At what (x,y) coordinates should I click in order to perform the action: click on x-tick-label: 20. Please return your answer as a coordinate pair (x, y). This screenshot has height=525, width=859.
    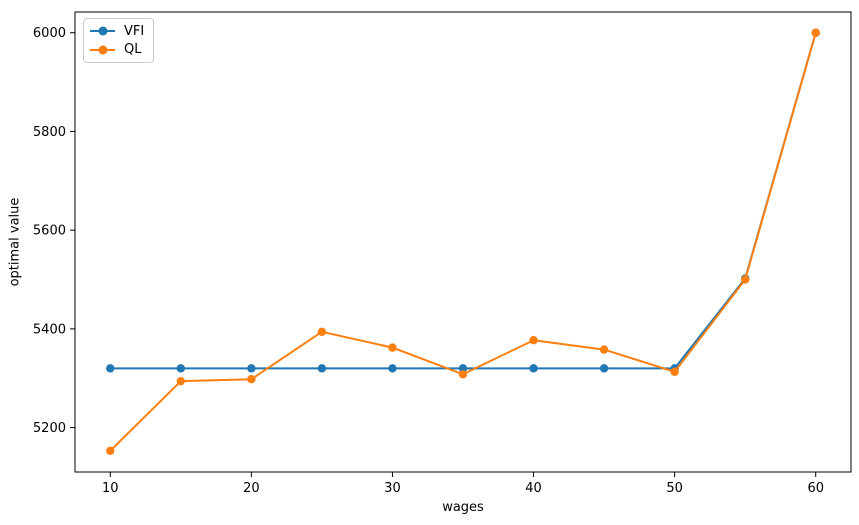
    Looking at the image, I should click on (251, 488).